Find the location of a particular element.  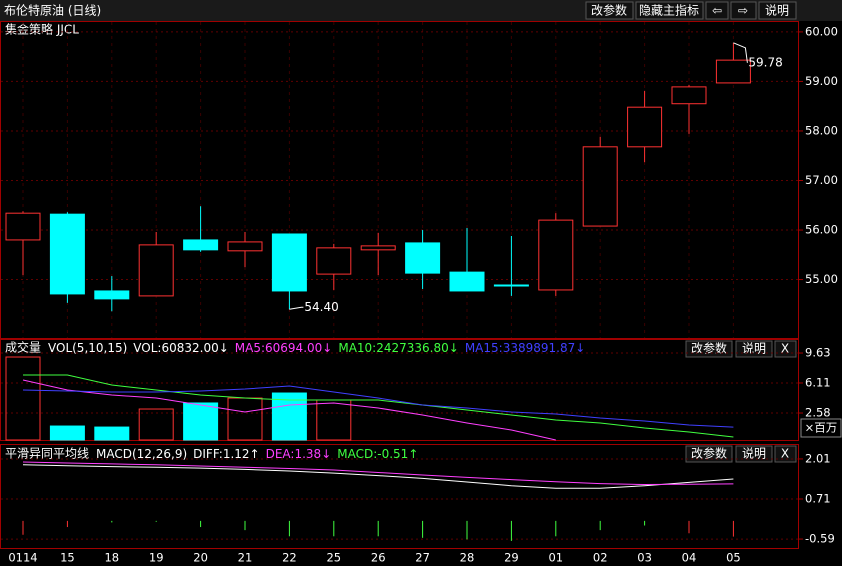

annotation-label: 59.78 is located at coordinates (765, 62).